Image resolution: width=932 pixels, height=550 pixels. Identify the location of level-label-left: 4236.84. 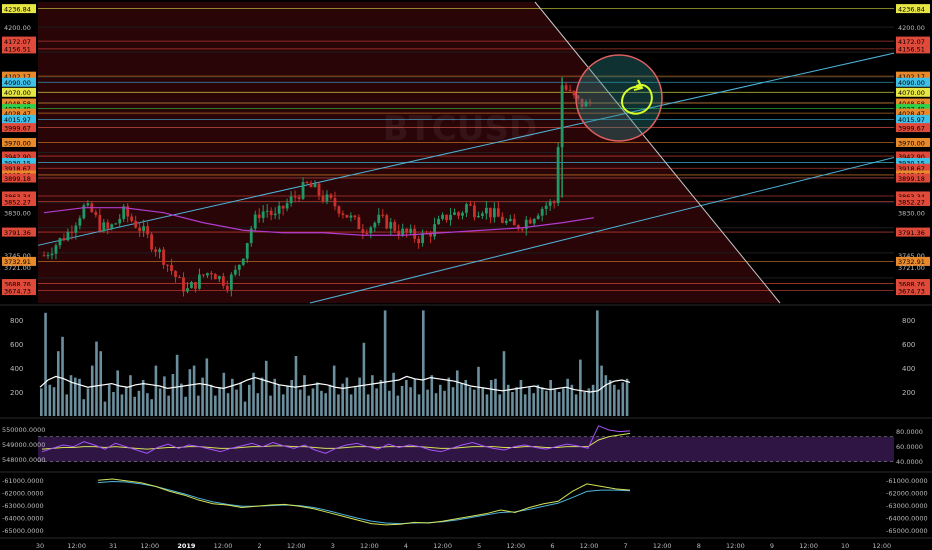
(17, 9).